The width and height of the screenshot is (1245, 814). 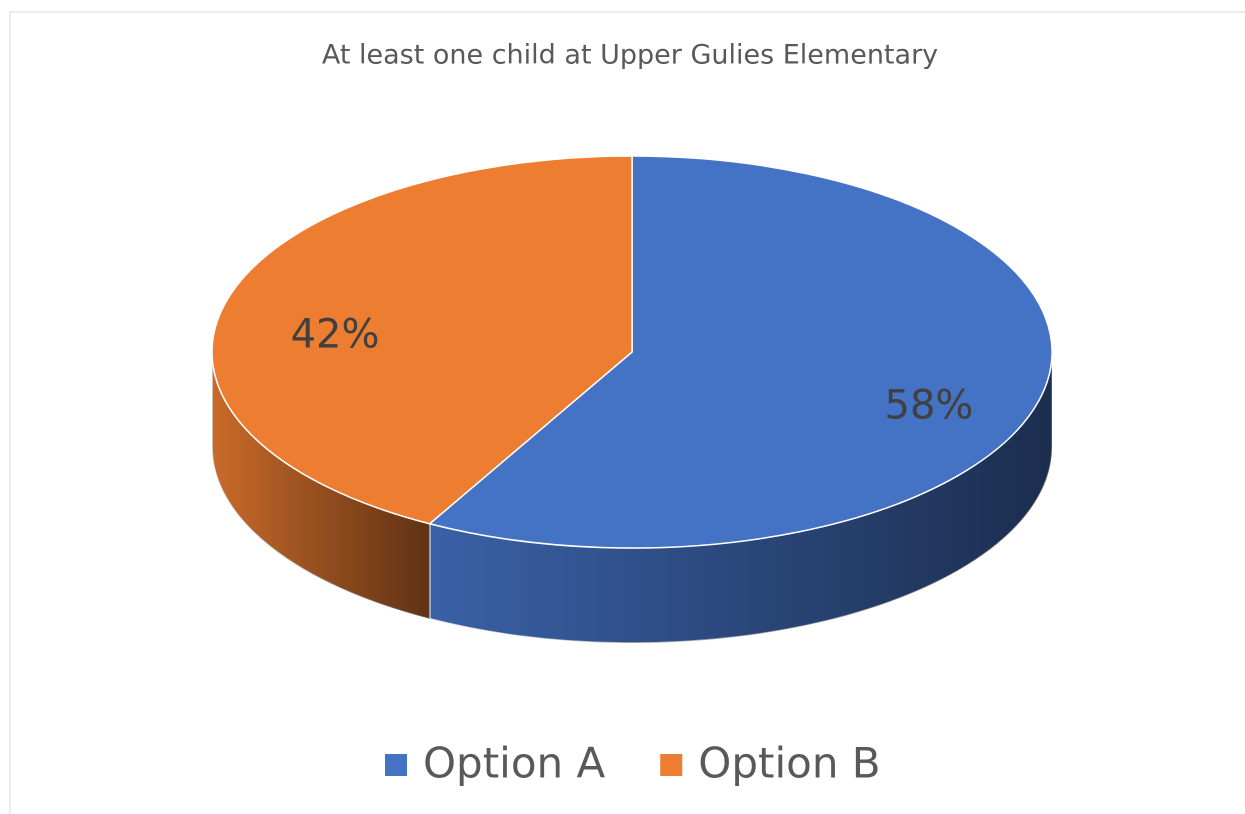 I want to click on legend-label: Option B, so click(x=789, y=763).